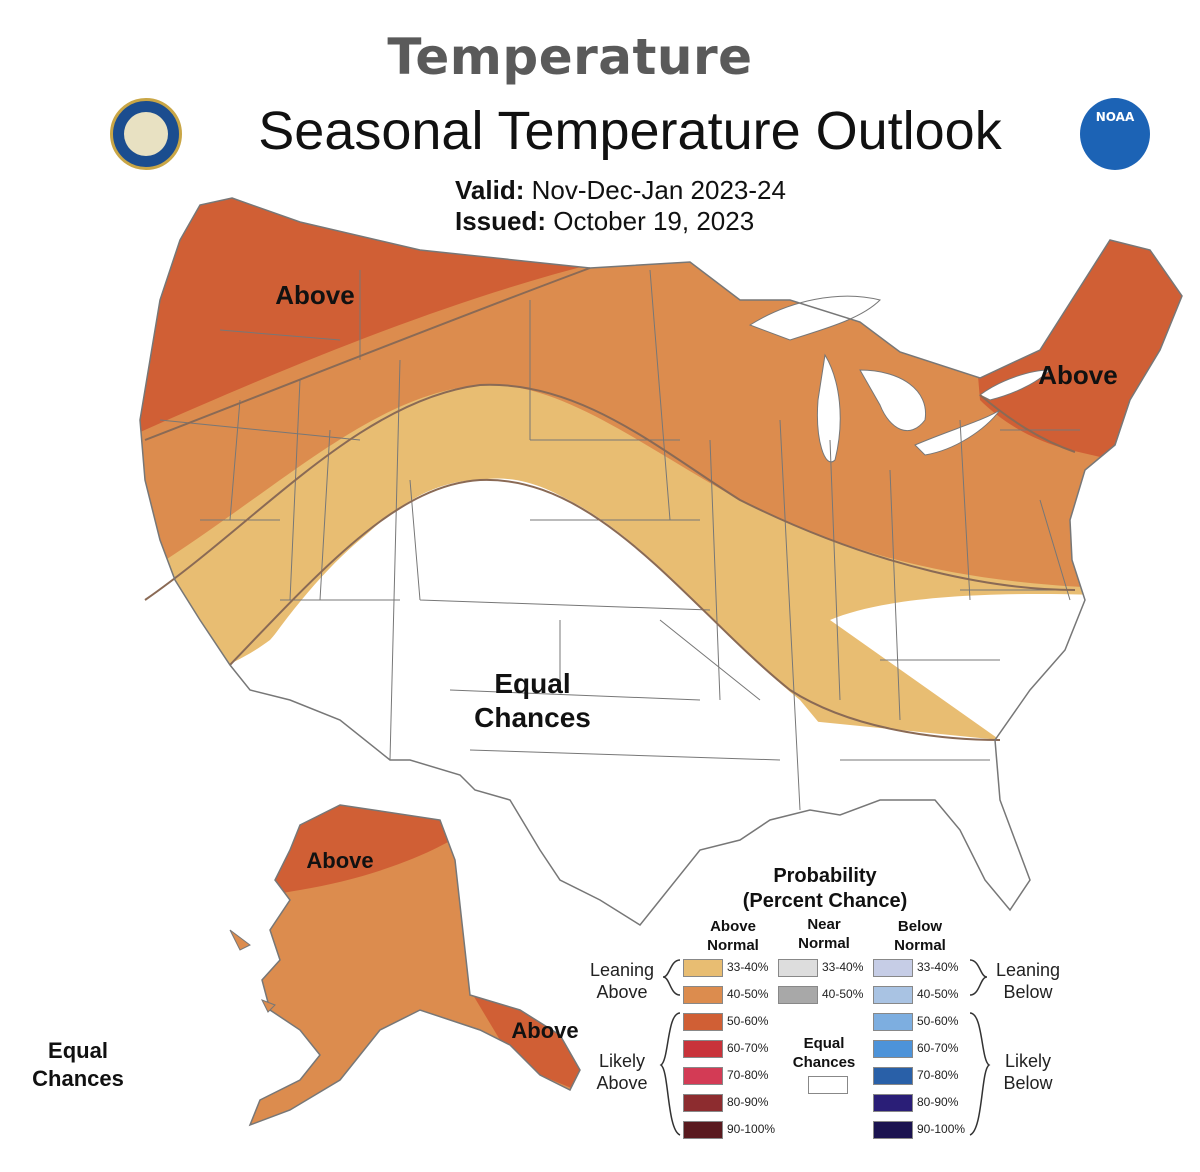 Image resolution: width=1200 pixels, height=1172 pixels. I want to click on noaa-logo-icon, so click(1115, 134).